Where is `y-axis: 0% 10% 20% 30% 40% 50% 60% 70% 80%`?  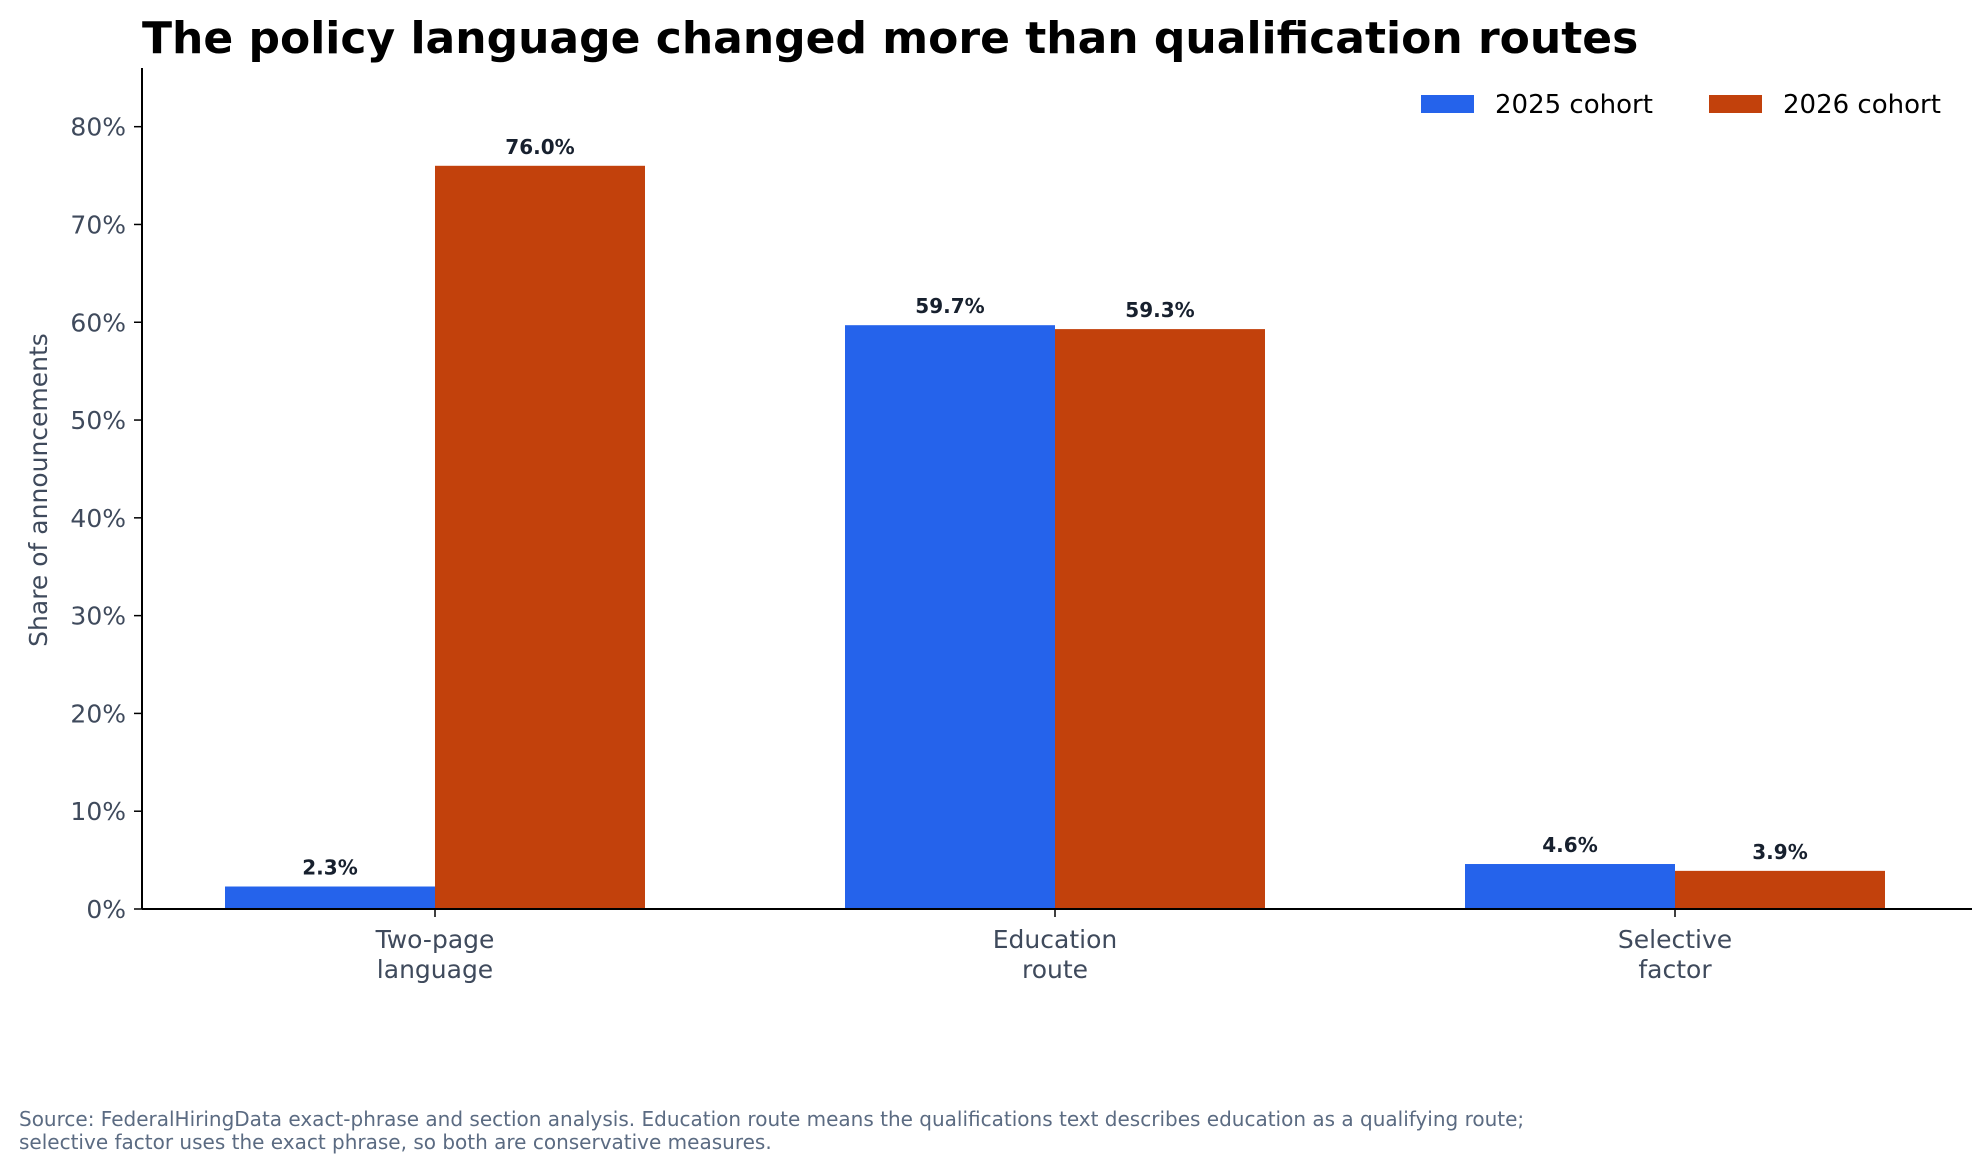
y-axis: 0% 10% 20% 30% 40% 50% 60% 70% 80% is located at coordinates (106, 518).